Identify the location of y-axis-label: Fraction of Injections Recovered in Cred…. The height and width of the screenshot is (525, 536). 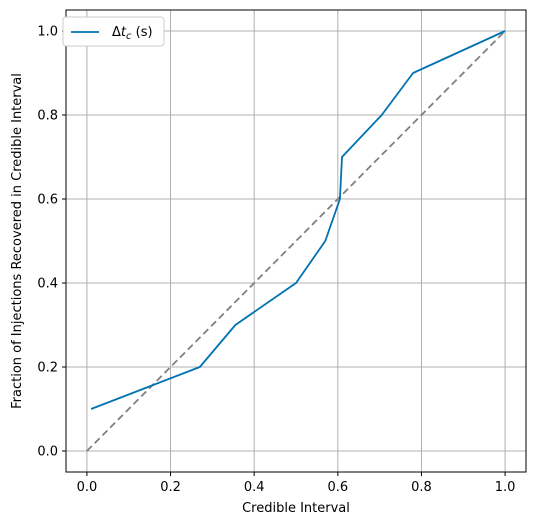
(17, 241).